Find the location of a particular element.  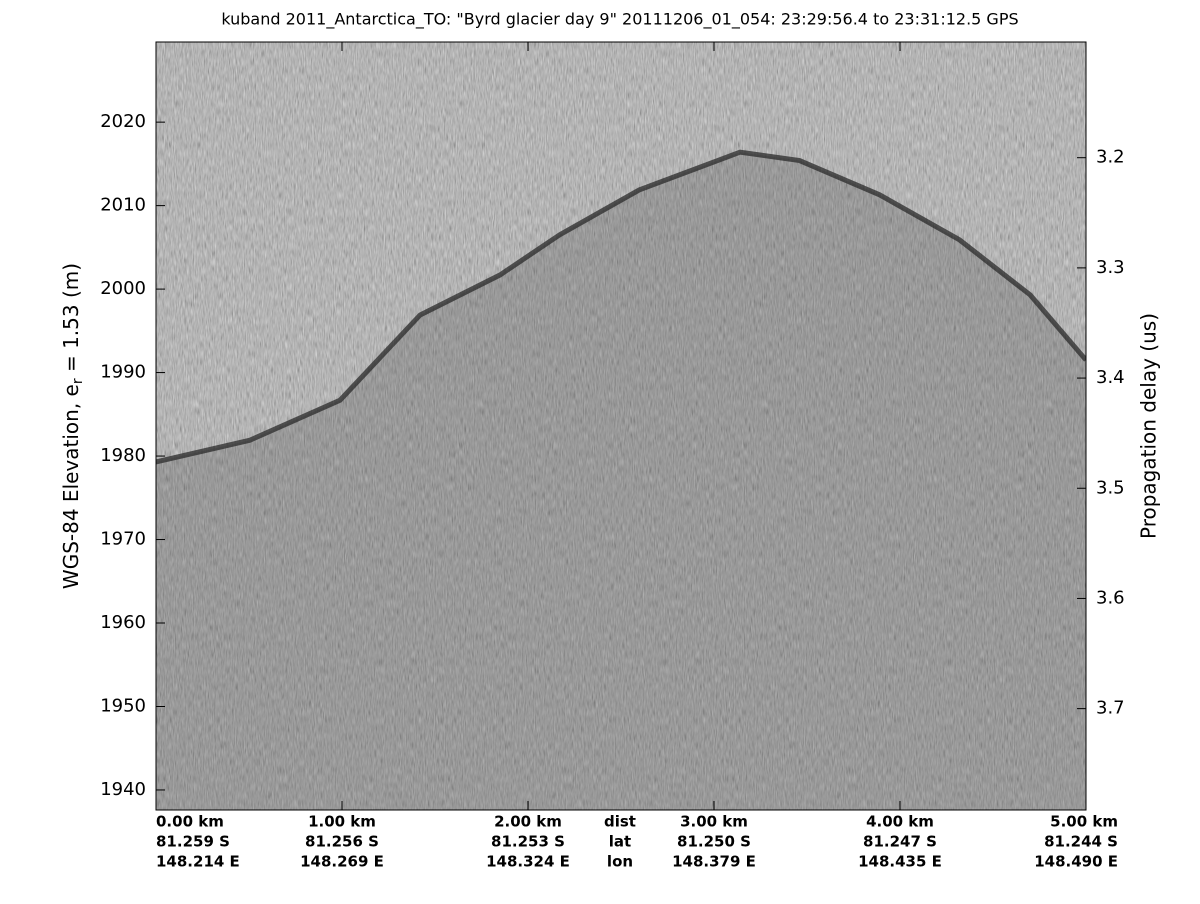

y-tick-label: 1950 is located at coordinates (123, 705).